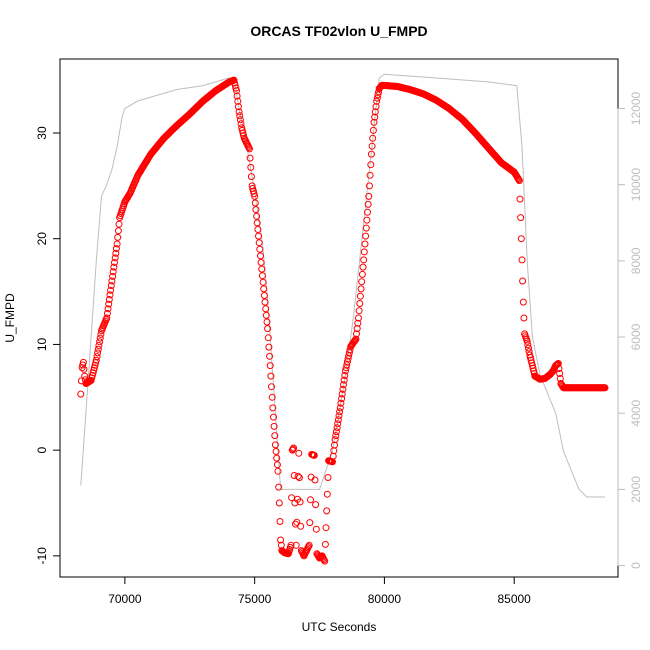  What do you see at coordinates (42, 239) in the screenshot?
I see `y-tick-label: 20` at bounding box center [42, 239].